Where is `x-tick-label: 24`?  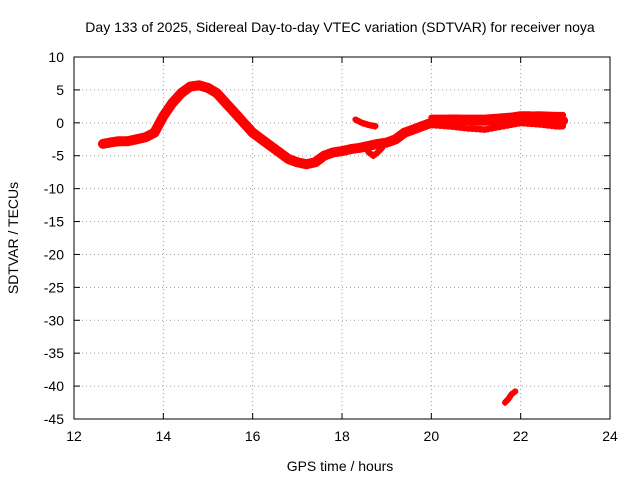 x-tick-label: 24 is located at coordinates (610, 436).